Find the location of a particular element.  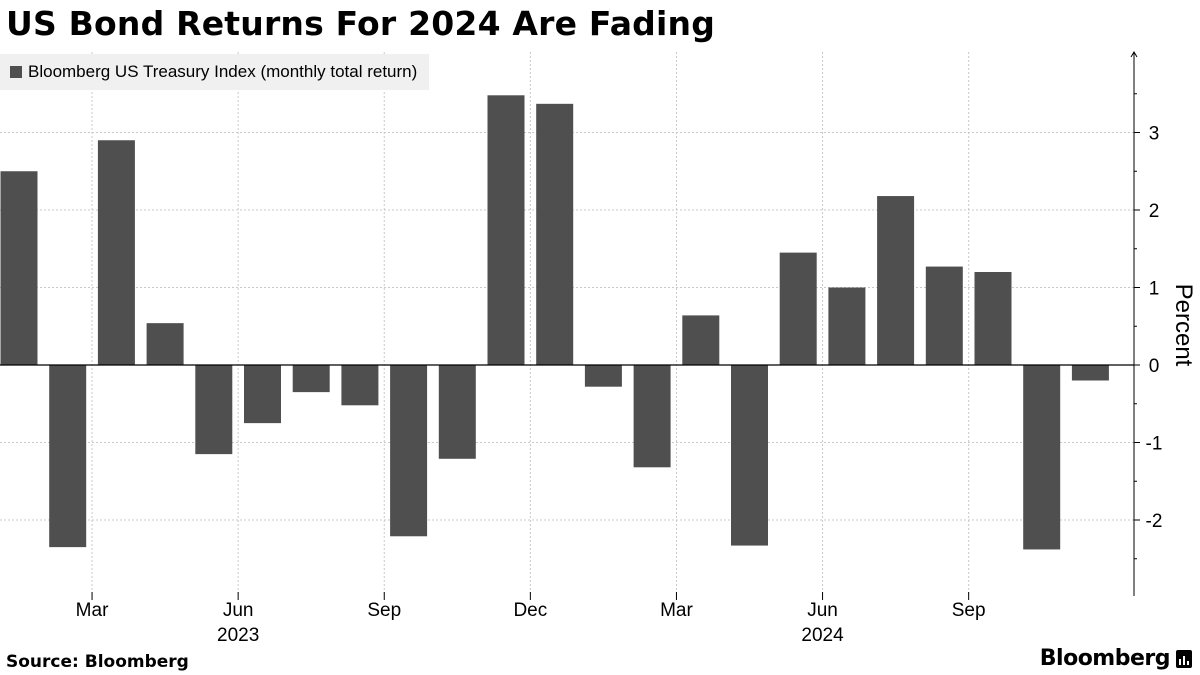

source-note: Source: Bloomberg is located at coordinates (97, 662).